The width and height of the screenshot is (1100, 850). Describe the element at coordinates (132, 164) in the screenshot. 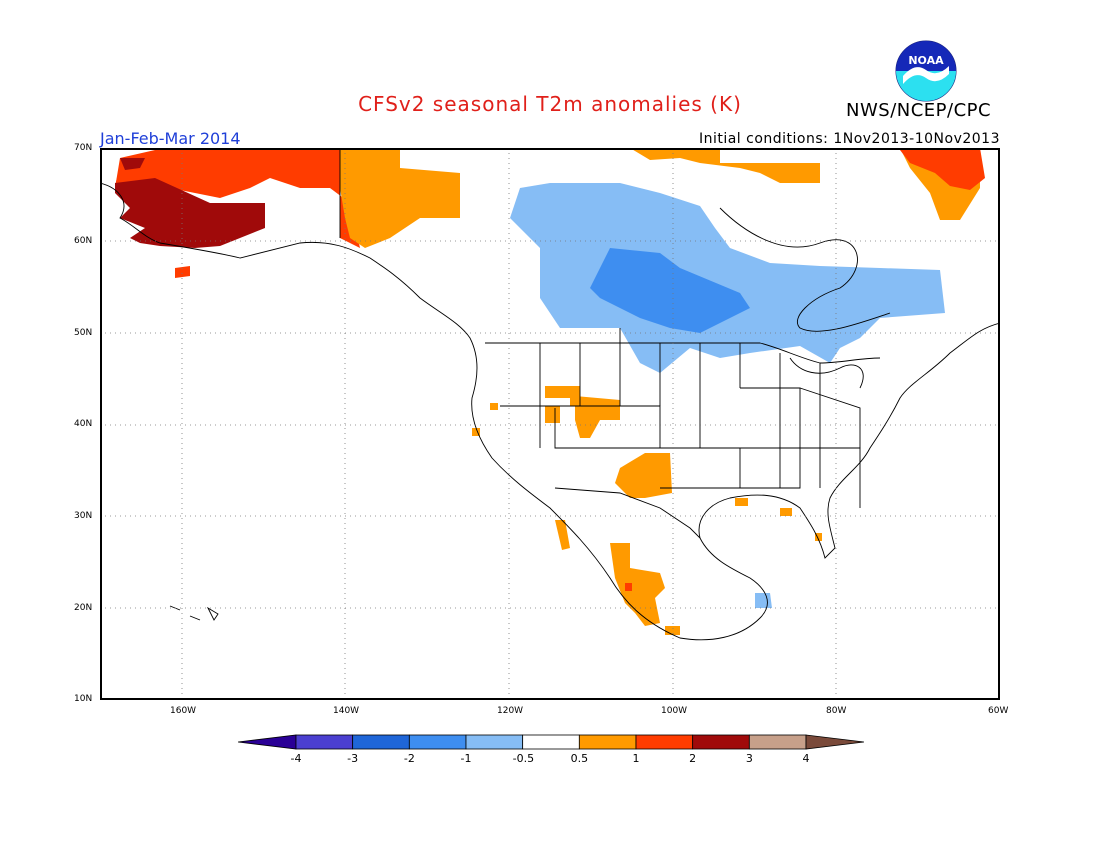

I see `anomaly-region-alaska-darkred-n` at that location.